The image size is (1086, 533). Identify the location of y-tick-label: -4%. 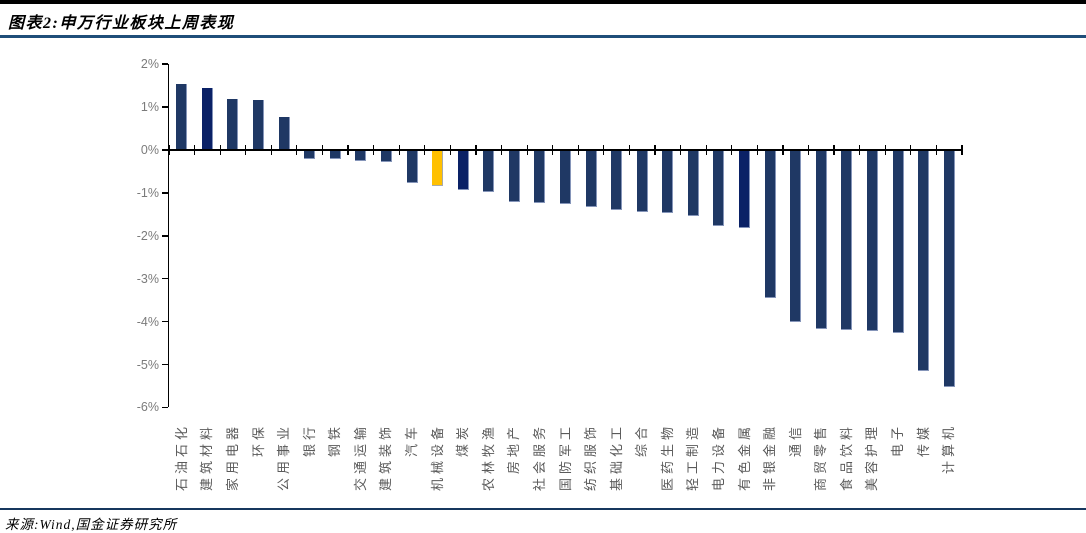
(147, 321).